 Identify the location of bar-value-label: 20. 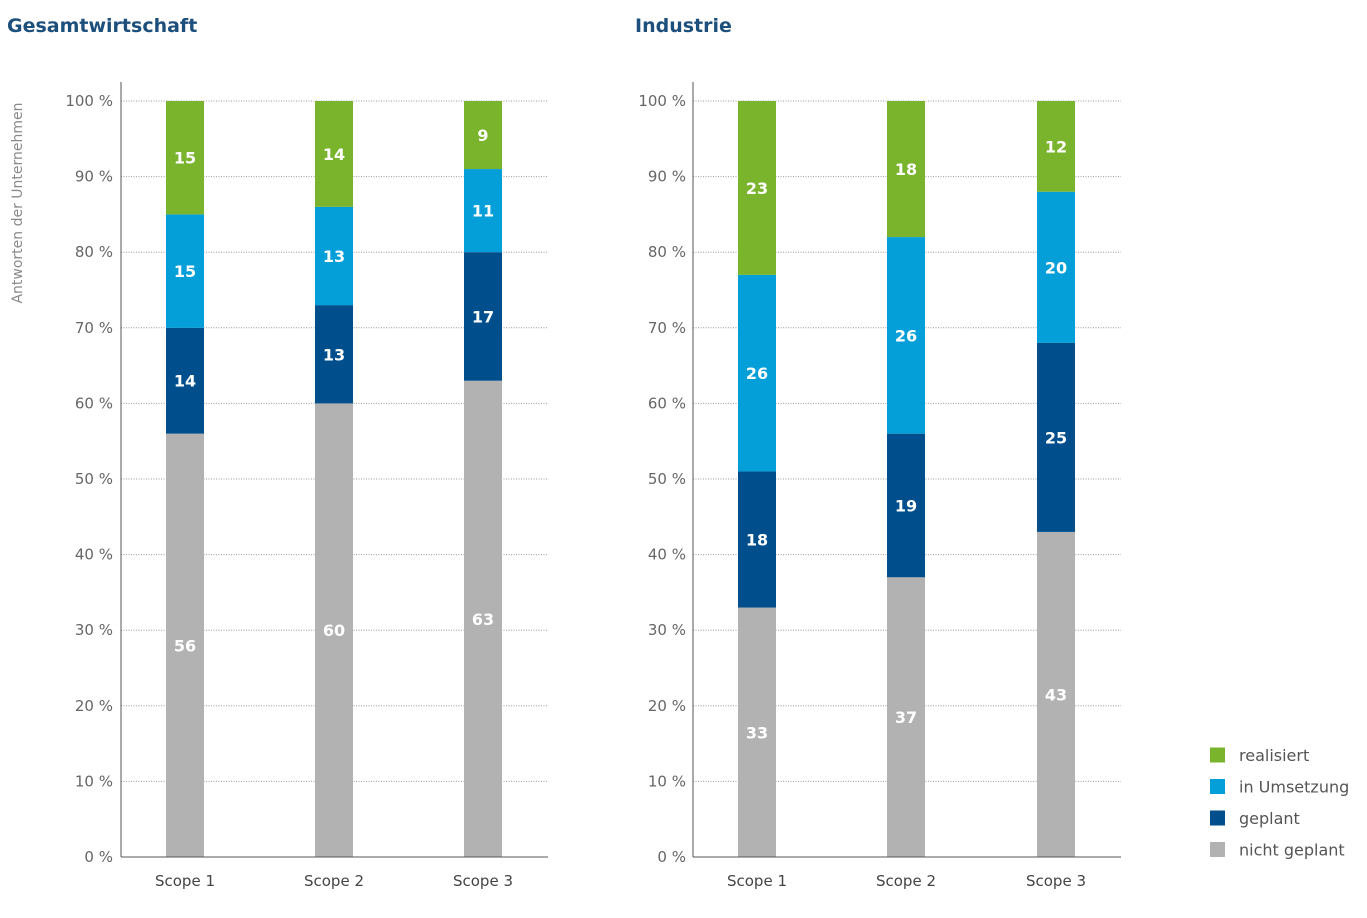
(1056, 267).